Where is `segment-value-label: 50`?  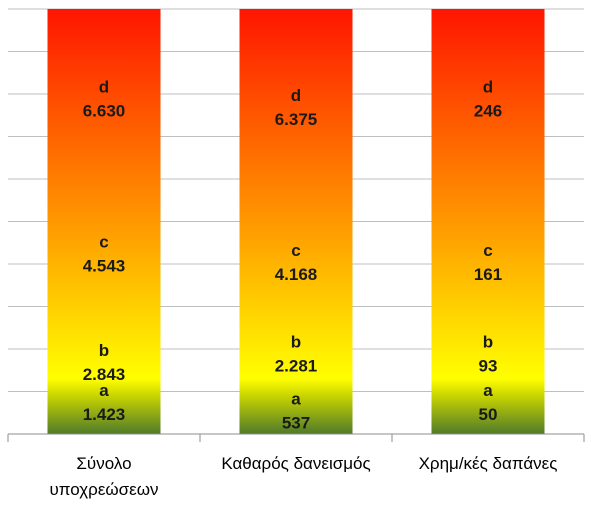
segment-value-label: 50 is located at coordinates (488, 414).